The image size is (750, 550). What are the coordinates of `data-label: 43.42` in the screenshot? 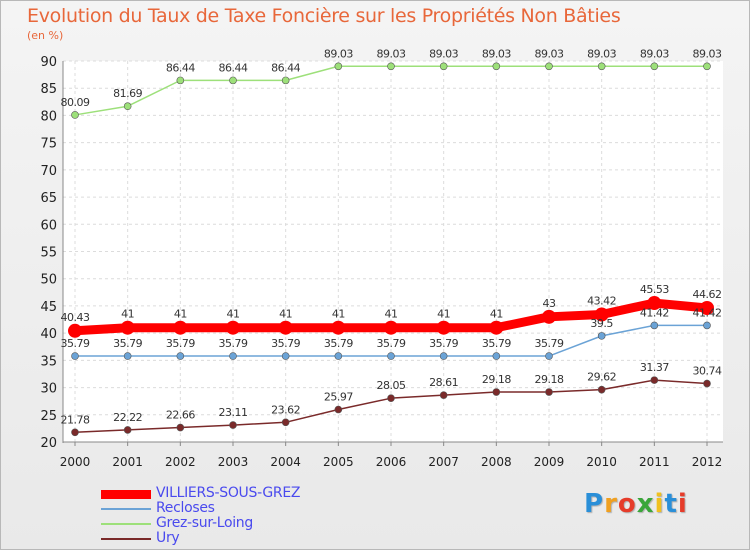 It's located at (601, 301).